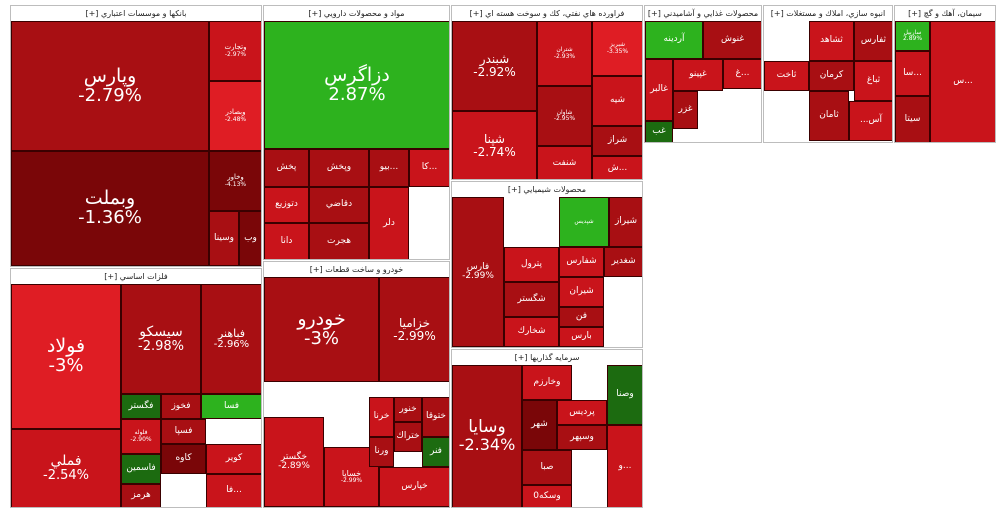  I want to click on stock-tile: هجرت, so click(339, 241).